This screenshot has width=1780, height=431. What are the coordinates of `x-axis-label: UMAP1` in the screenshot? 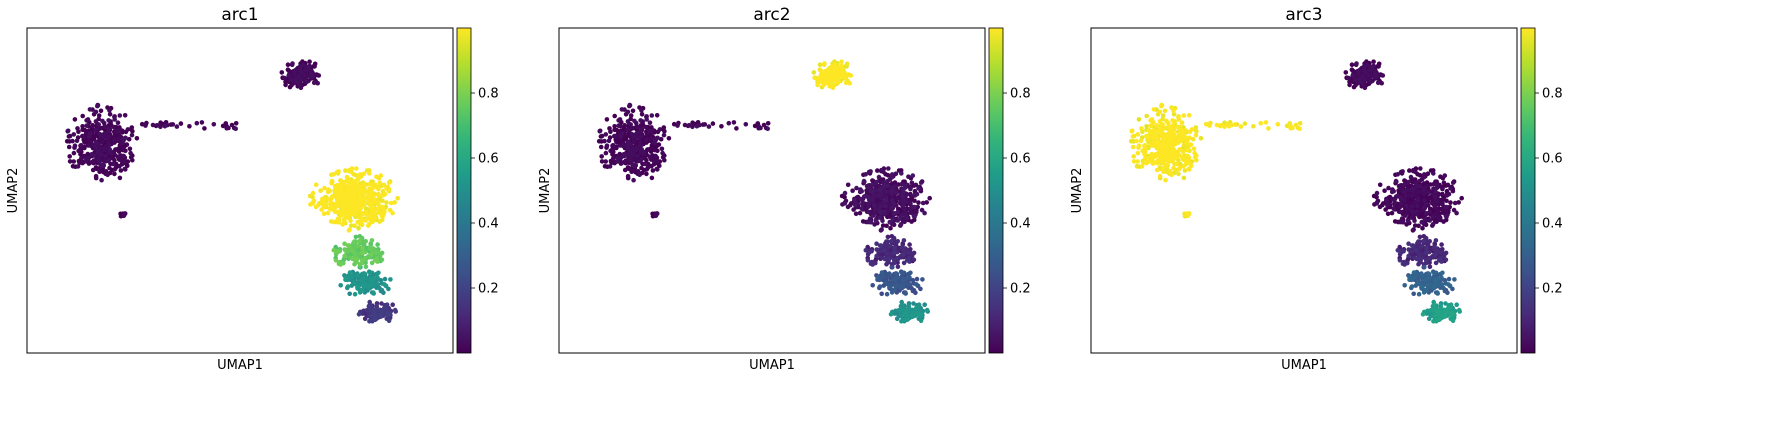 It's located at (1304, 365).